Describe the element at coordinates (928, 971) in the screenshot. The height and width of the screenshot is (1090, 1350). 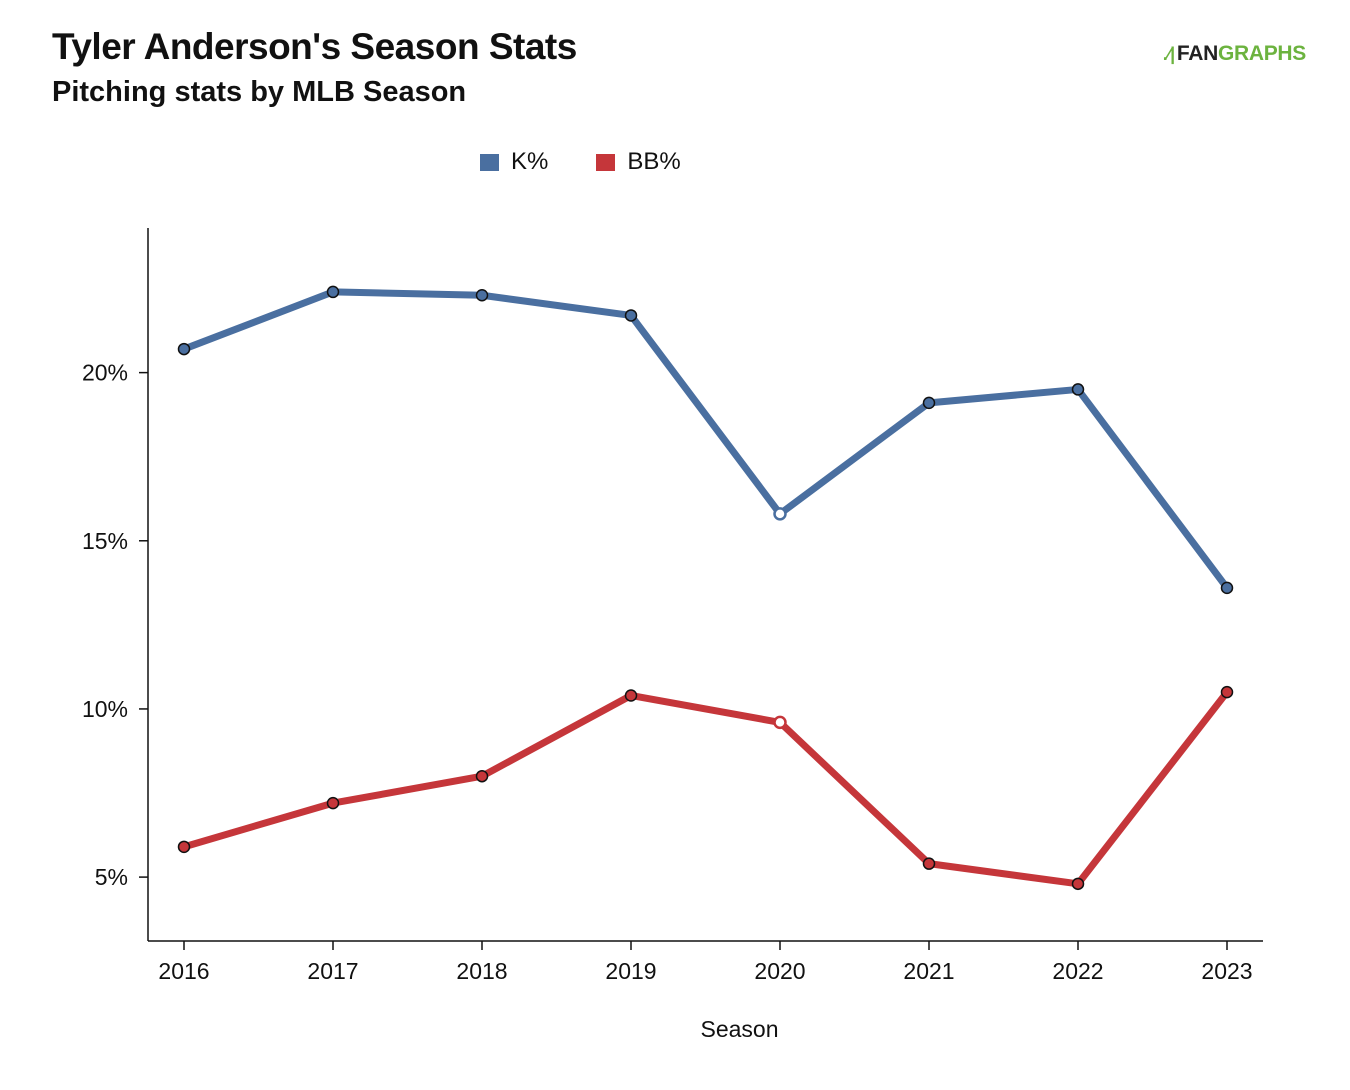
I see `x-tick-label-2021: 2021` at that location.